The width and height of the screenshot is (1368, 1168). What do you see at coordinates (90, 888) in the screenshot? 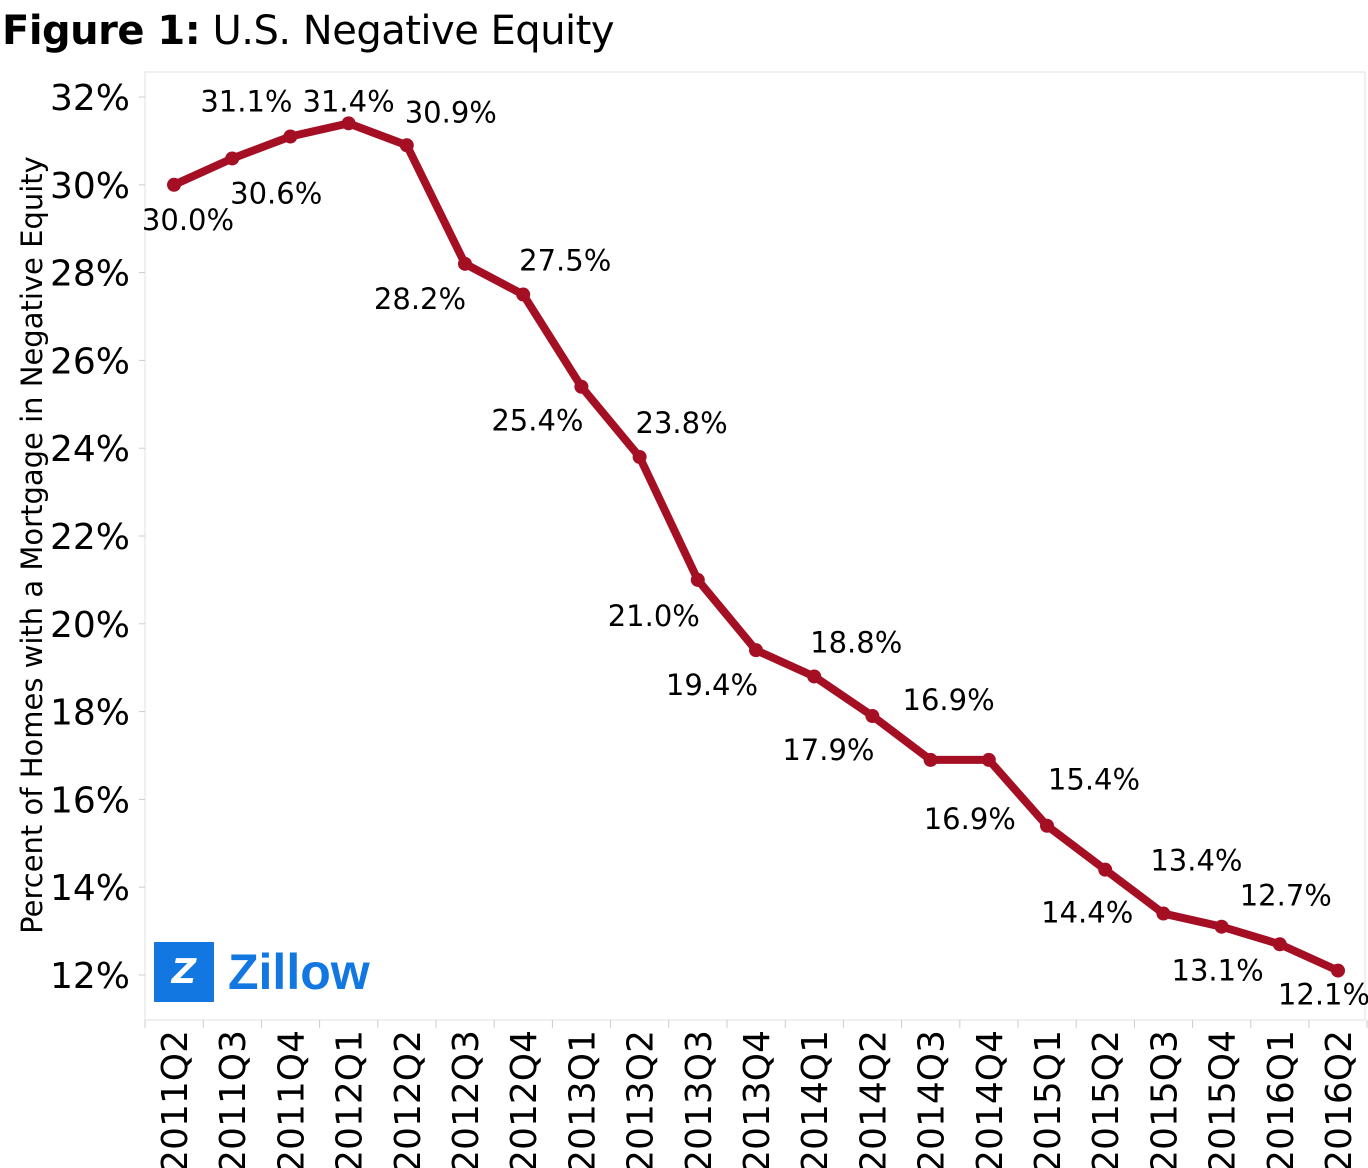
I see `y-tick-label: 14%` at bounding box center [90, 888].